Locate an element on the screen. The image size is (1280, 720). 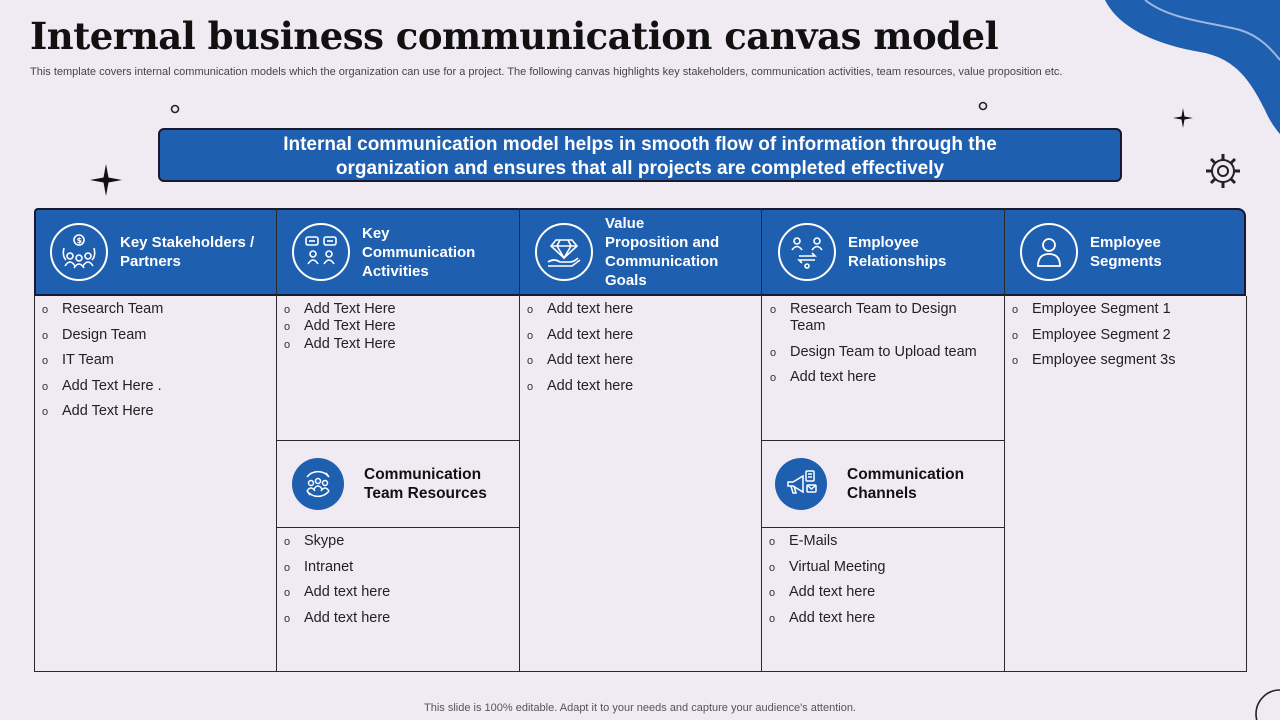
gear-icon is located at coordinates (1223, 171).